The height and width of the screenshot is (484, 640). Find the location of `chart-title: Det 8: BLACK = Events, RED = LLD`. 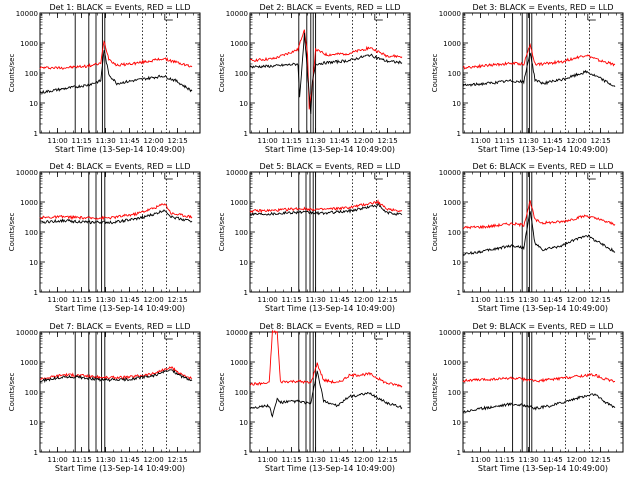

chart-title: Det 8: BLACK = Events, RED = LLD is located at coordinates (330, 326).